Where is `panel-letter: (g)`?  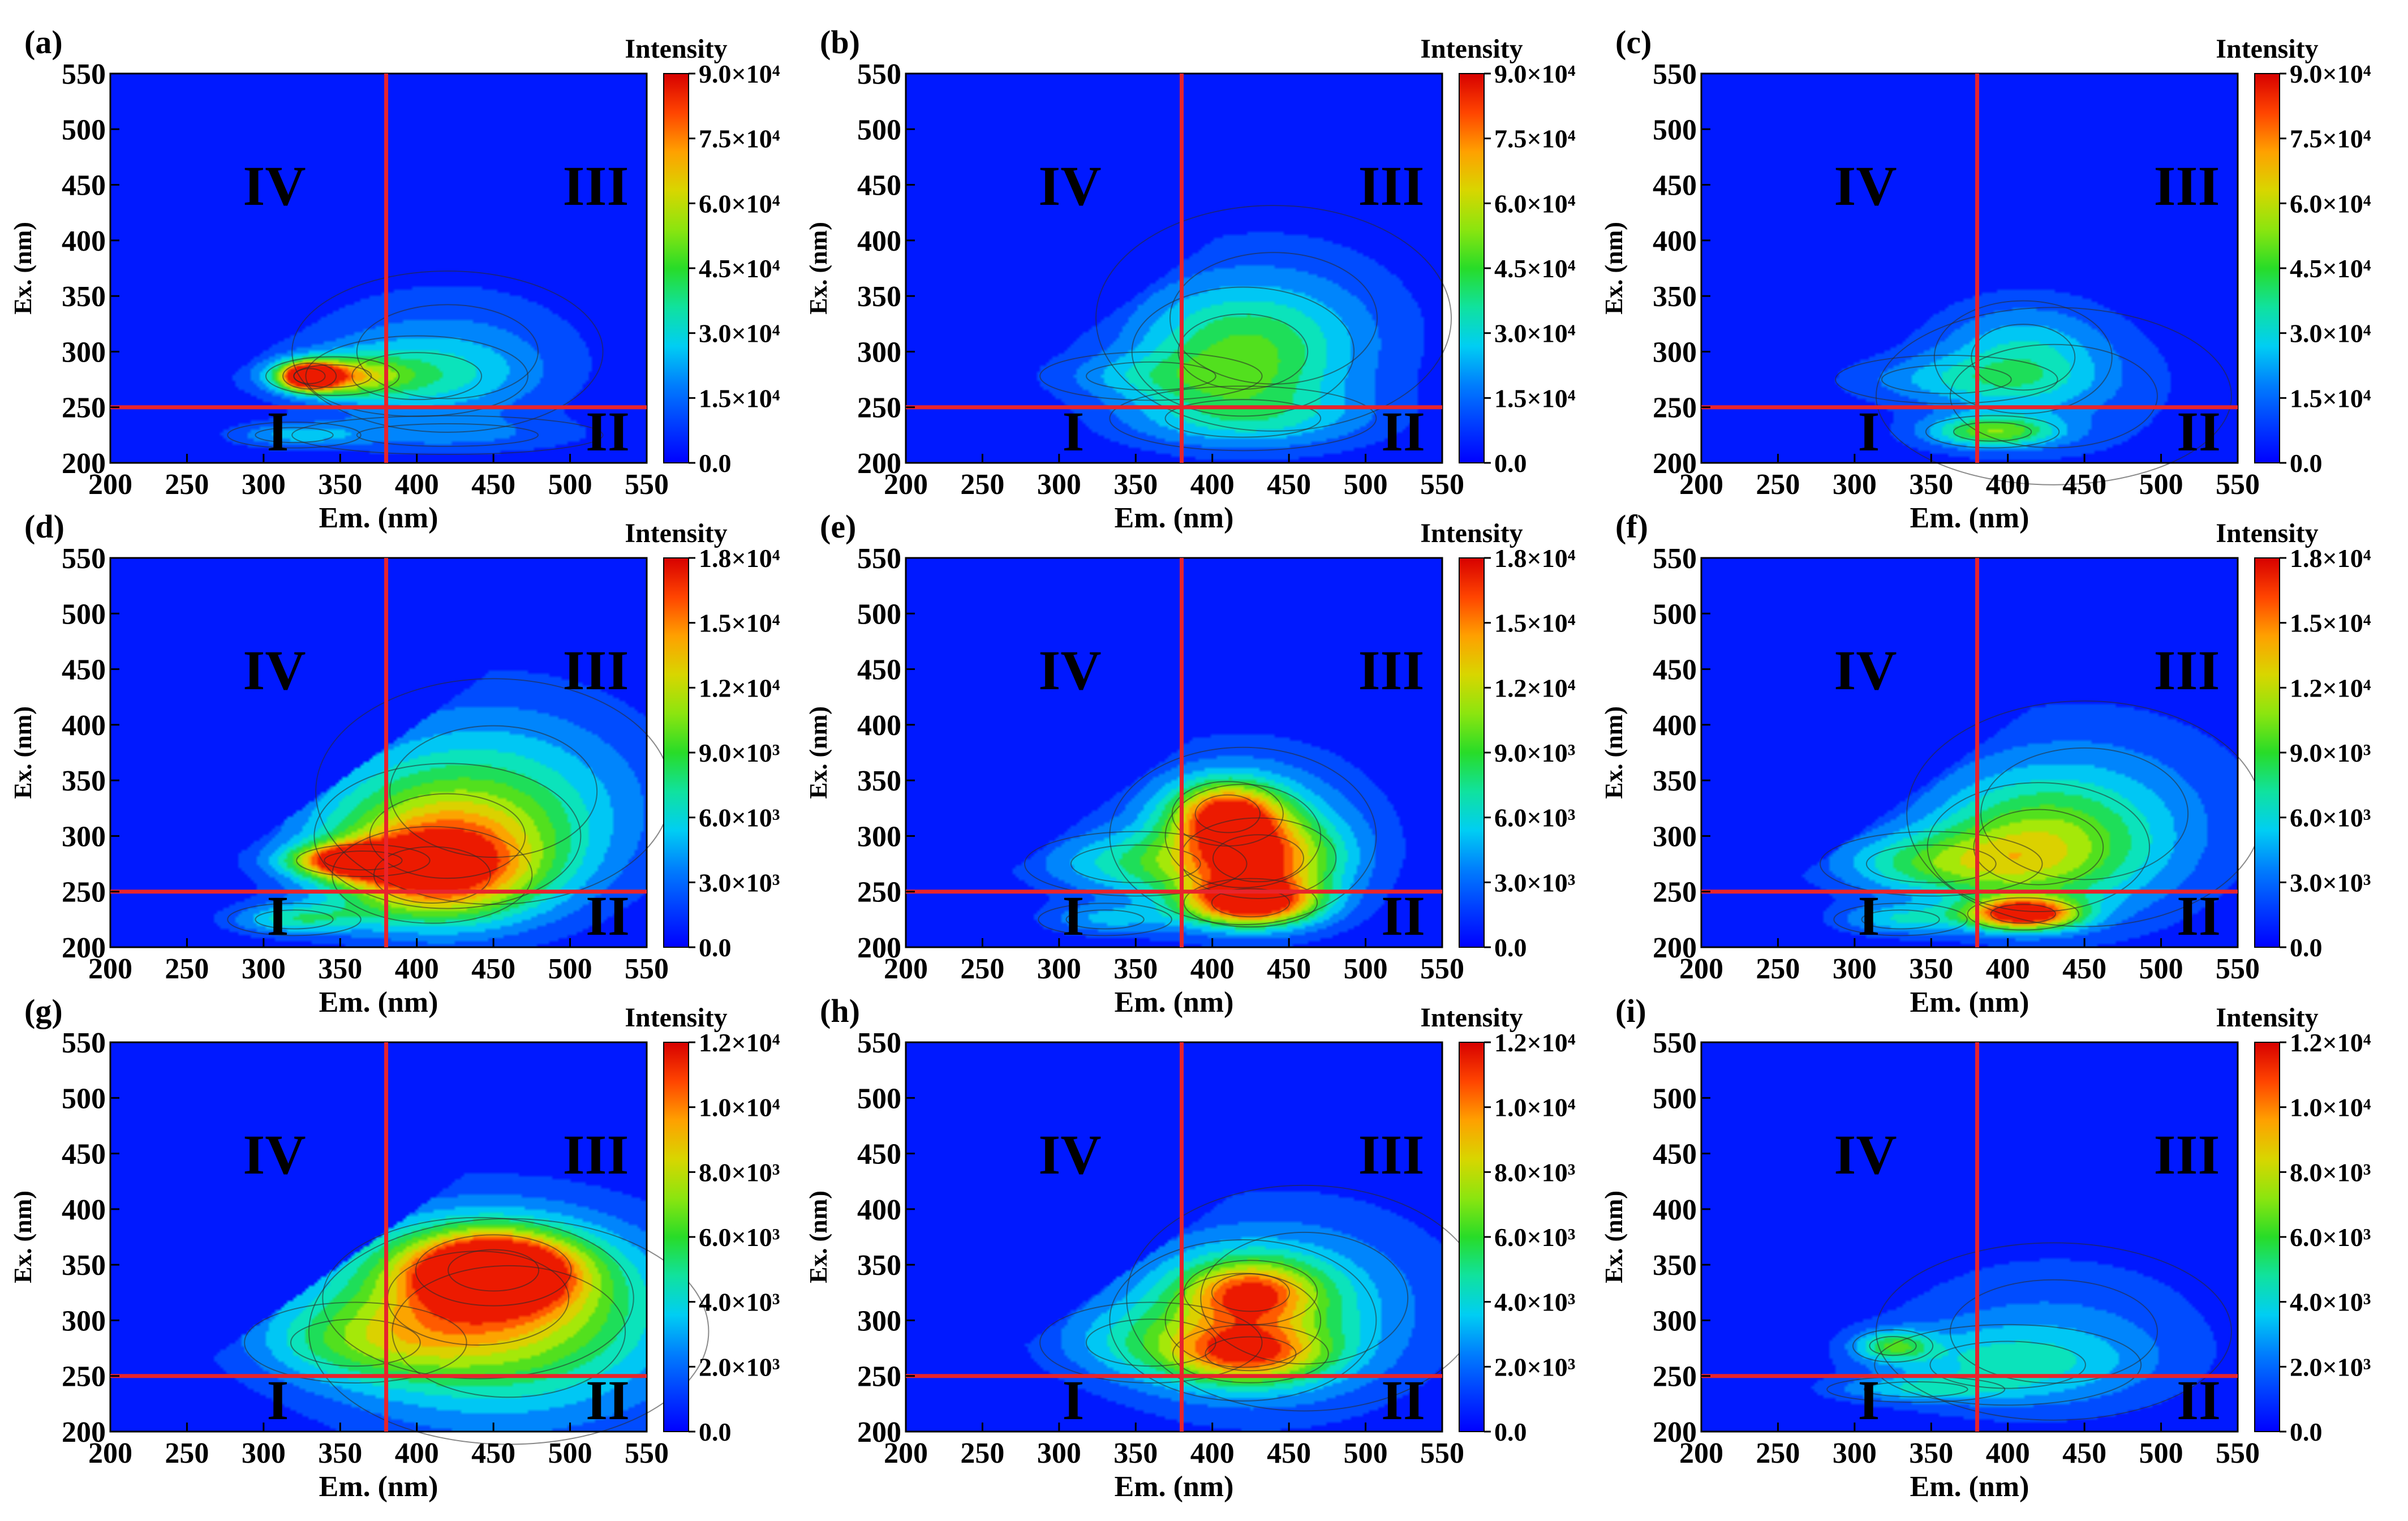 panel-letter: (g) is located at coordinates (43, 1010).